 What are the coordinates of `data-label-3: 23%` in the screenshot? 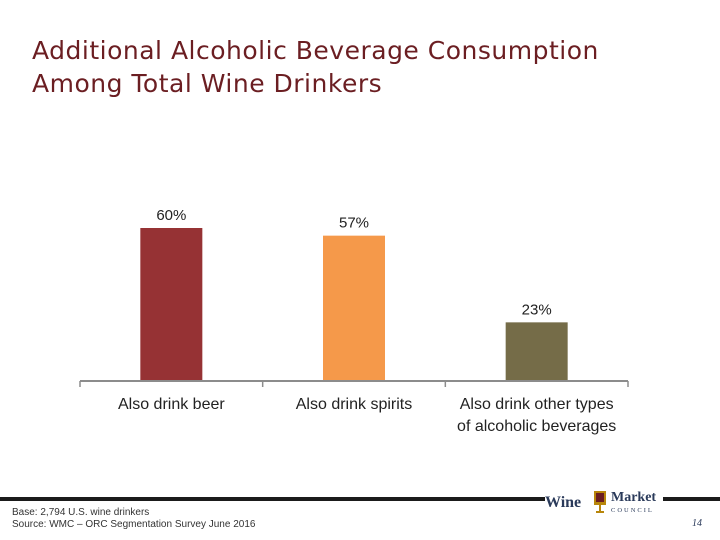 It's located at (537, 309).